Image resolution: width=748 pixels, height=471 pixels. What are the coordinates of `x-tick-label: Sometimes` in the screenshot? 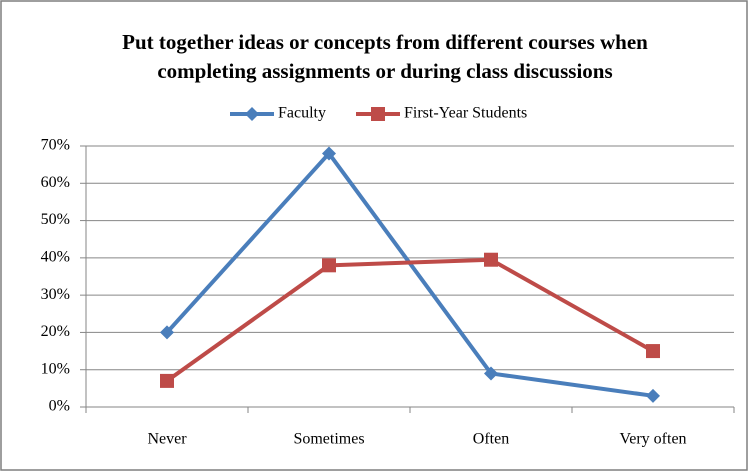 It's located at (328, 439).